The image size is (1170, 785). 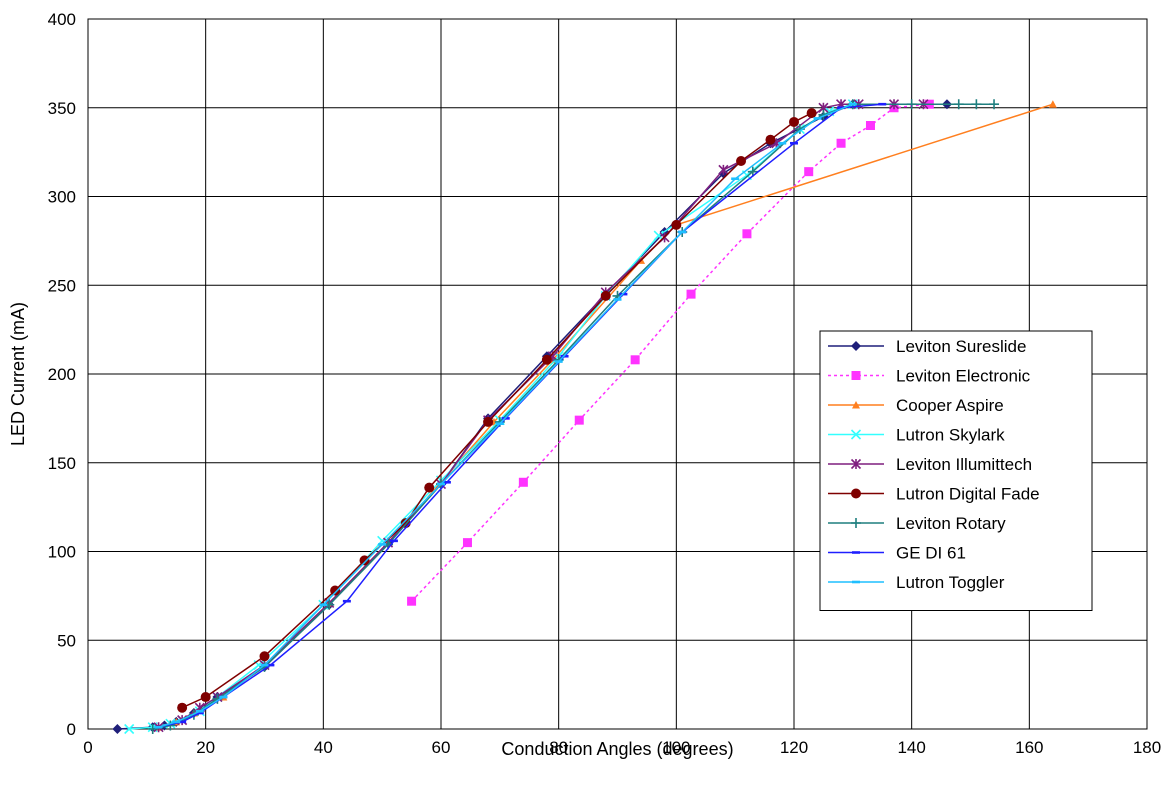 What do you see at coordinates (963, 376) in the screenshot?
I see `legend-label: Leviton Electronic` at bounding box center [963, 376].